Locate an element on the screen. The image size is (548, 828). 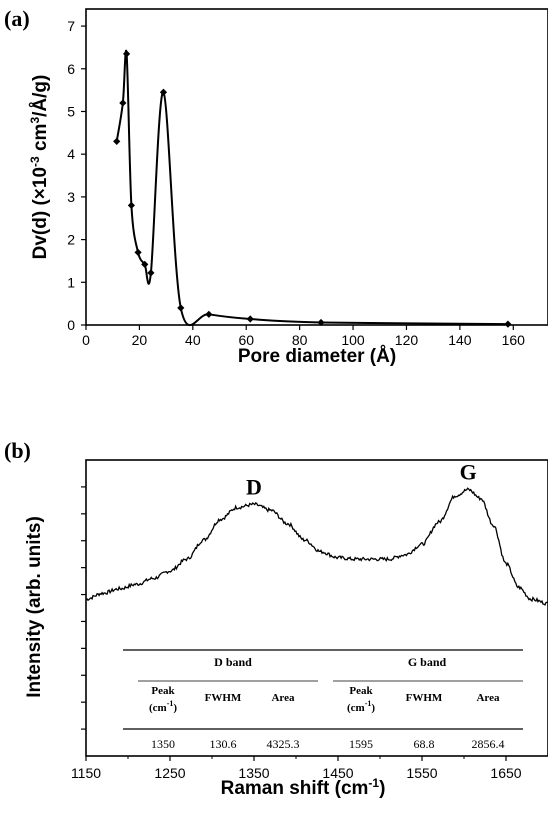
y-tick-label: 4 is located at coordinates (71, 154).